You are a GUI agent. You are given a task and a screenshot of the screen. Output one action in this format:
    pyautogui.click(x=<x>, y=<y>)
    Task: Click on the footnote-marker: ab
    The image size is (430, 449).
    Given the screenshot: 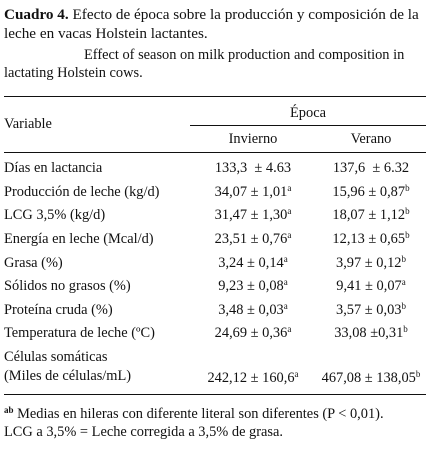 What is the action you would take?
    pyautogui.click(x=9, y=409)
    